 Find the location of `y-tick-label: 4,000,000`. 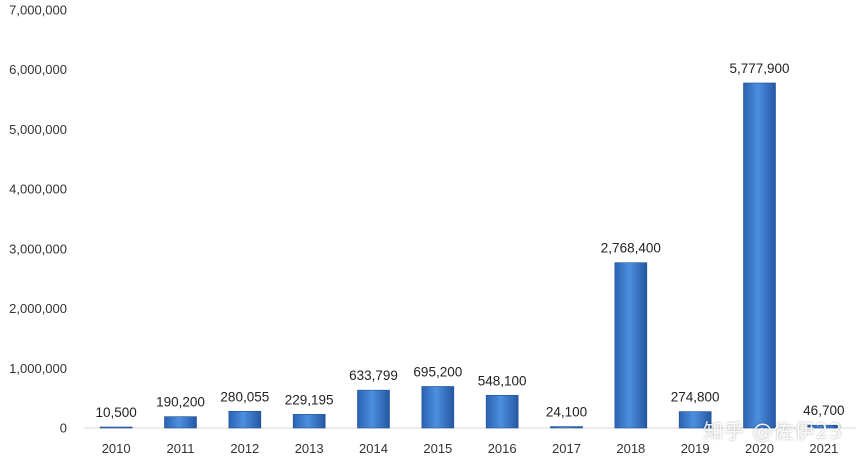

y-tick-label: 4,000,000 is located at coordinates (38, 189).